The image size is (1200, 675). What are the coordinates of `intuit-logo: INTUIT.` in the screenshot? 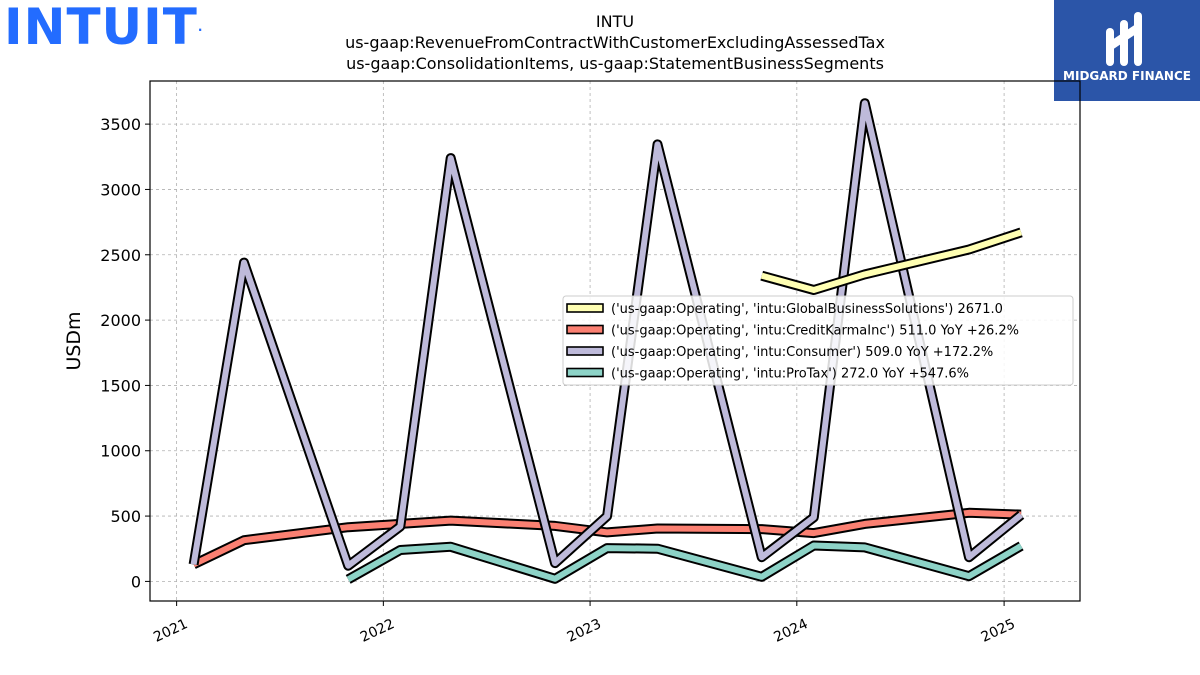 It's located at (103, 27).